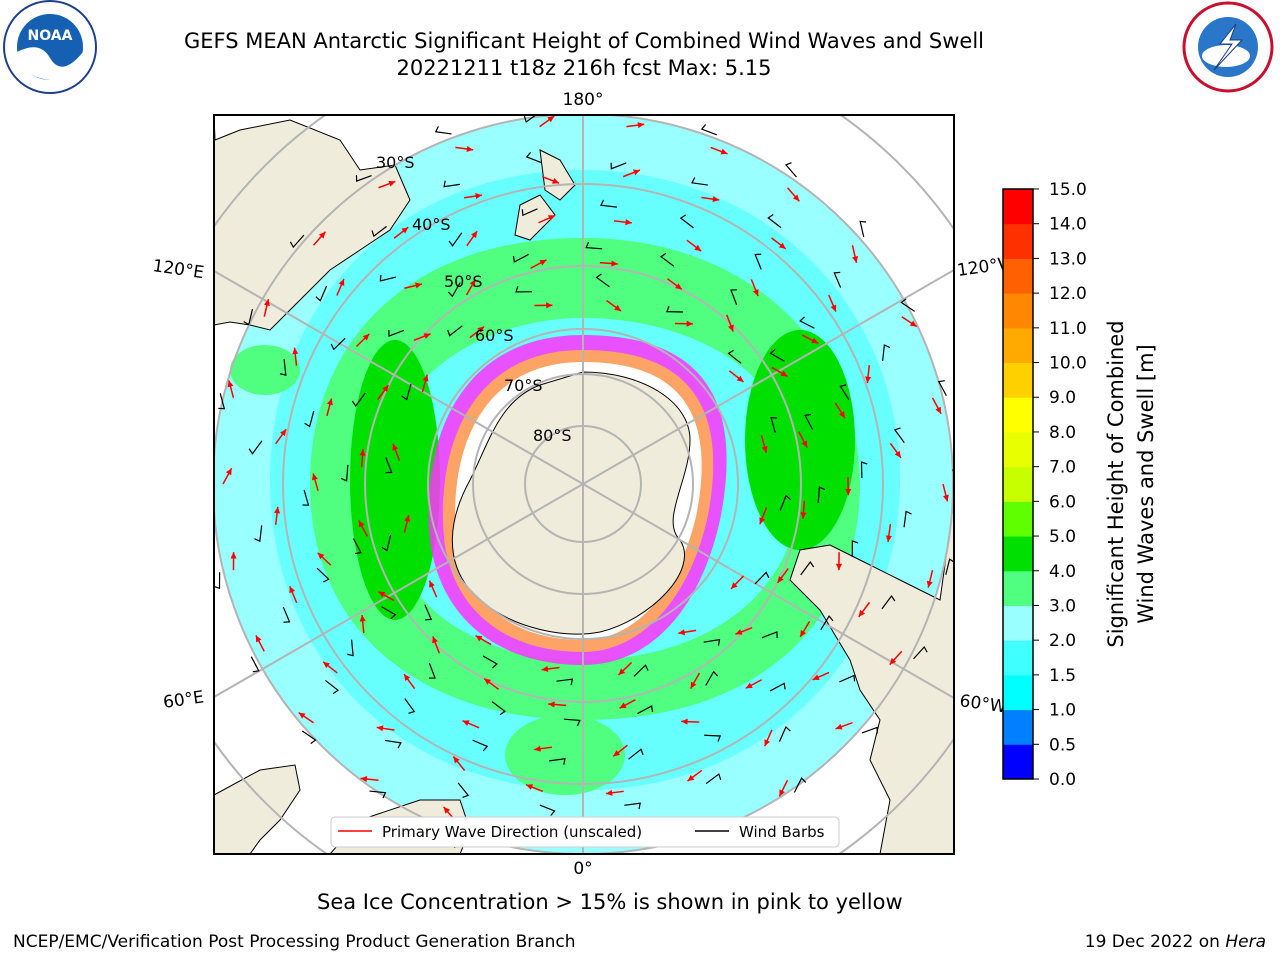 The width and height of the screenshot is (1280, 960). Describe the element at coordinates (1062, 676) in the screenshot. I see `colorbar-tick-label: 1.5` at that location.